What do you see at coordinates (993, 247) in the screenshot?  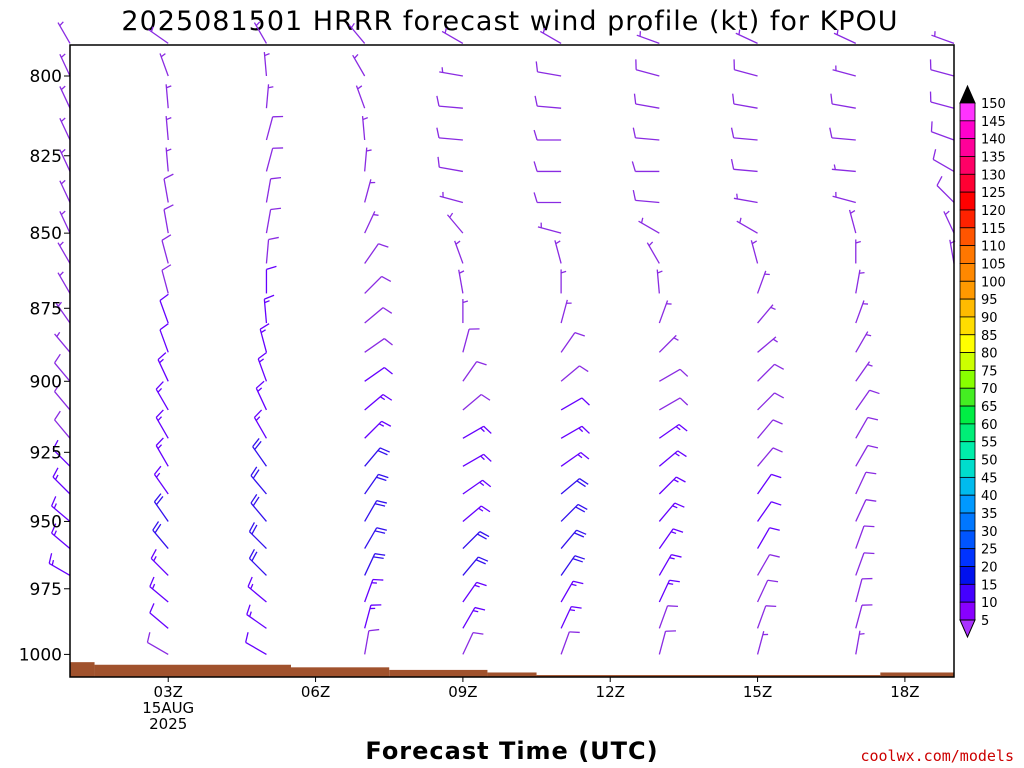 I see `colorbar-tick-label: 110` at bounding box center [993, 247].